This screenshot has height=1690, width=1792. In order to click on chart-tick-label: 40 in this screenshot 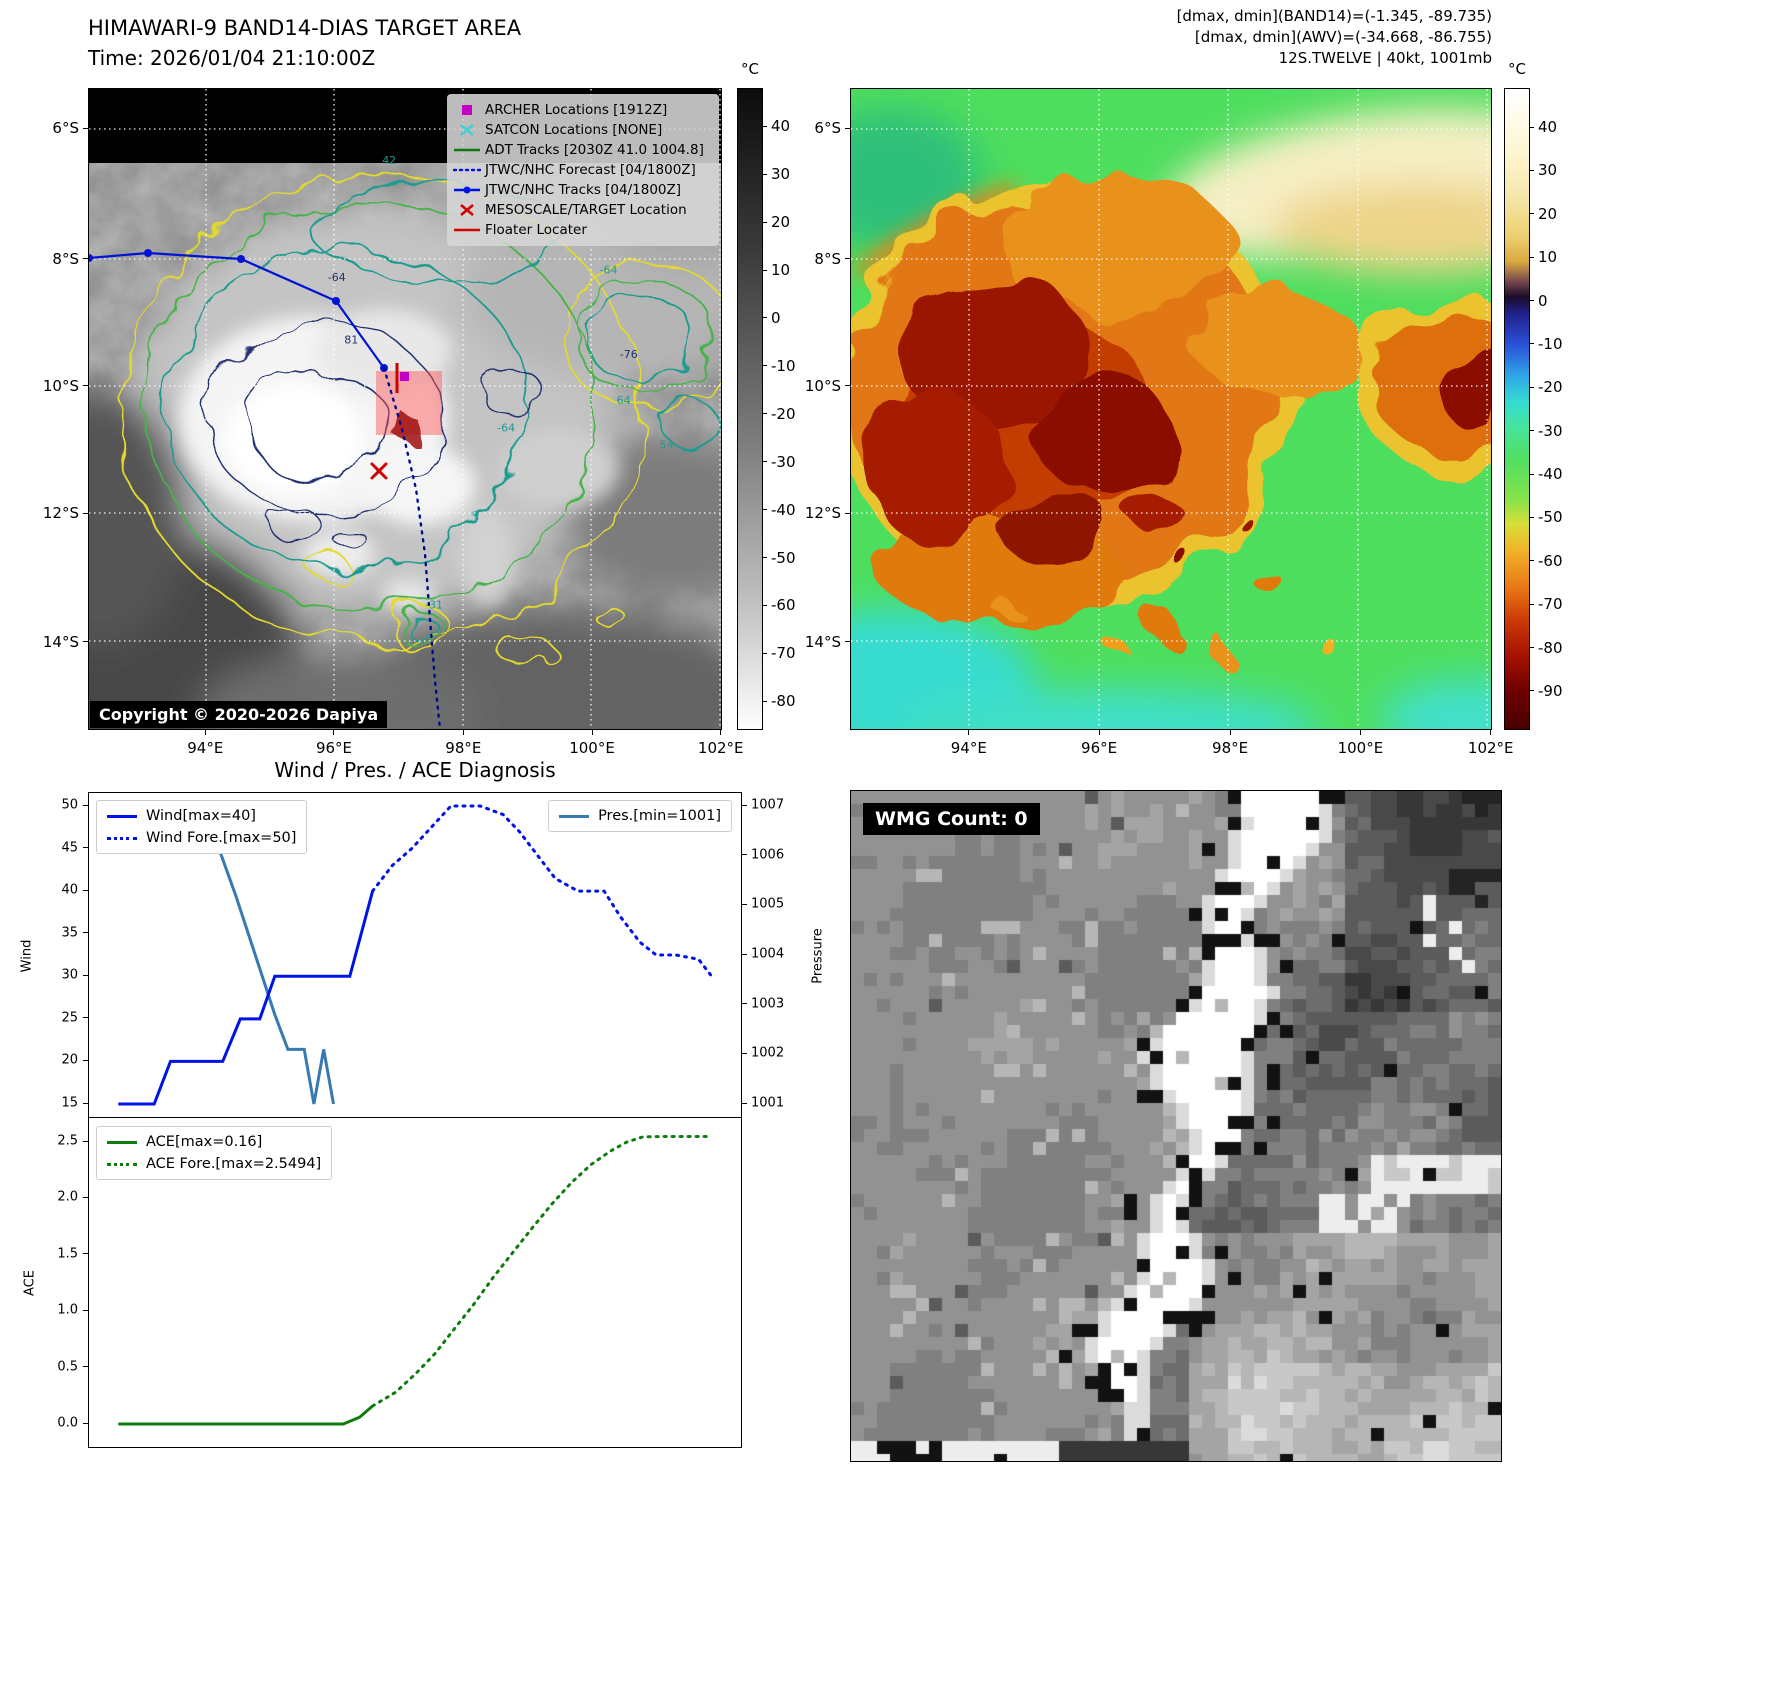, I will do `click(69, 890)`.